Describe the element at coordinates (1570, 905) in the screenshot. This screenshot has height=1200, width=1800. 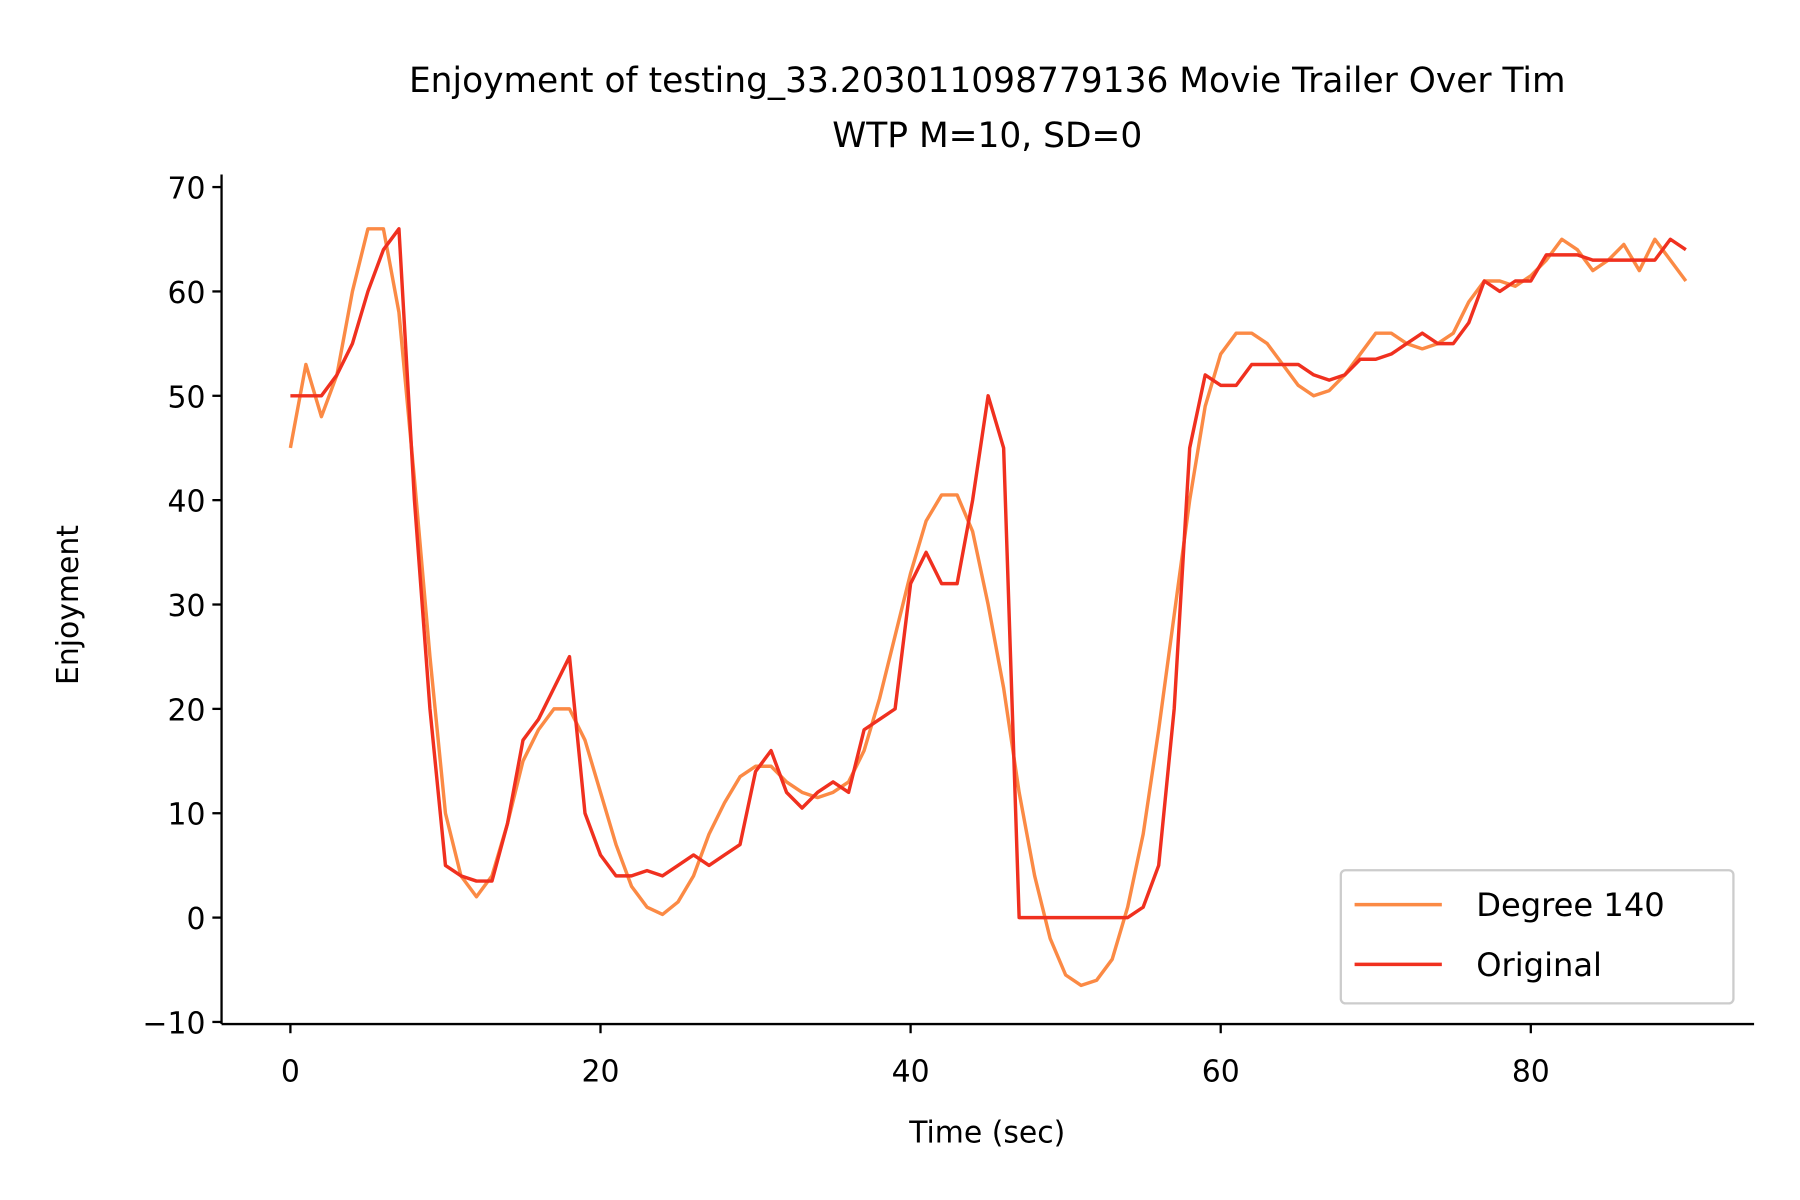
I see `legend-label: Degree 140` at that location.